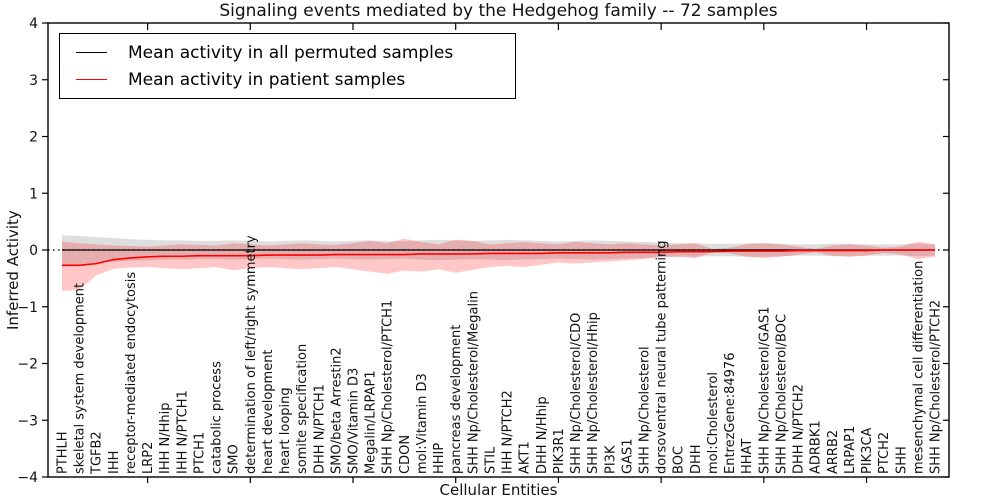 This screenshot has width=1000, height=500. I want to click on x-tick-label: PTCH1, so click(199, 453).